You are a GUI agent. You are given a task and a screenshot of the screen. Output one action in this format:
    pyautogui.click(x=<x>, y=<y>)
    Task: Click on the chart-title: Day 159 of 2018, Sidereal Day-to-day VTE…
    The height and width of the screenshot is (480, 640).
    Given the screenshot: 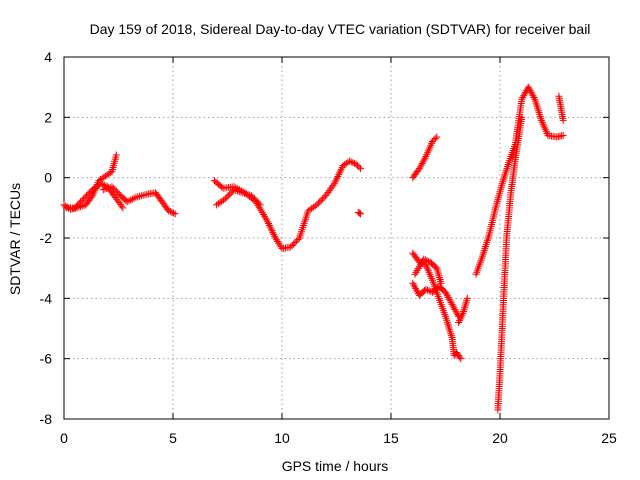 What is the action you would take?
    pyautogui.click(x=340, y=29)
    